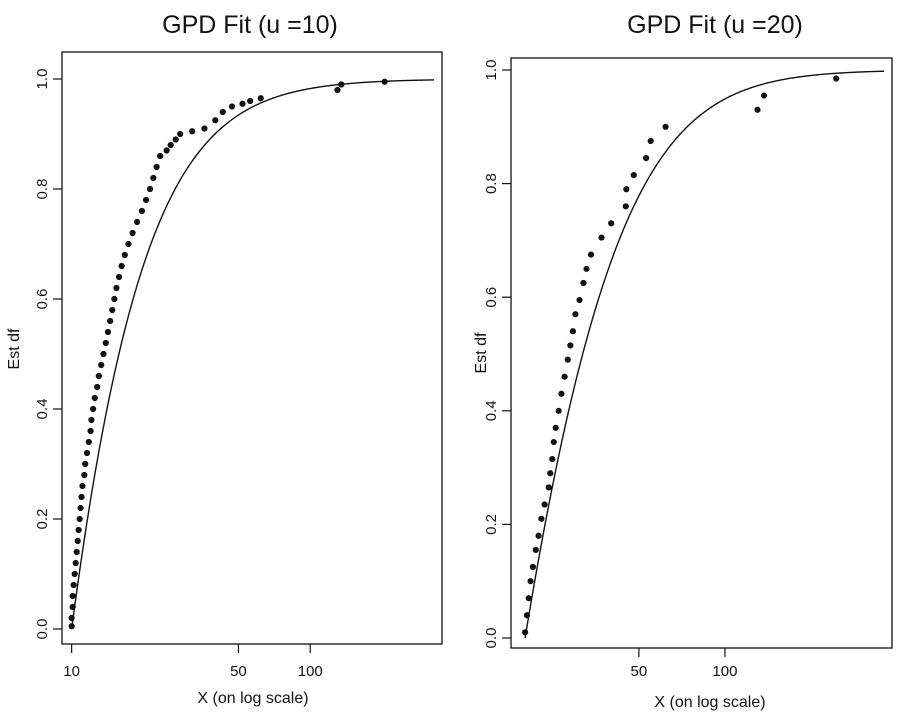 The height and width of the screenshot is (717, 900). Describe the element at coordinates (42, 189) in the screenshot. I see `y-tick-label: 0.8` at that location.